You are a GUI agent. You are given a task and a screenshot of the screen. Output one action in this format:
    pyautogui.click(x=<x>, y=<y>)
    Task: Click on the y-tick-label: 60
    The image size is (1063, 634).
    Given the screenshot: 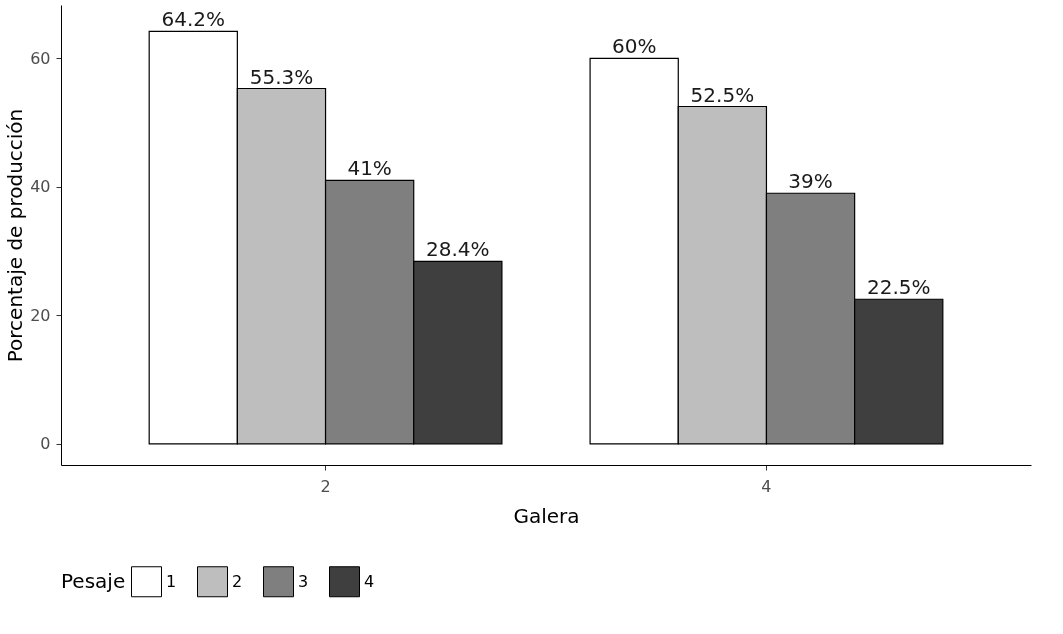 What is the action you would take?
    pyautogui.click(x=40, y=58)
    